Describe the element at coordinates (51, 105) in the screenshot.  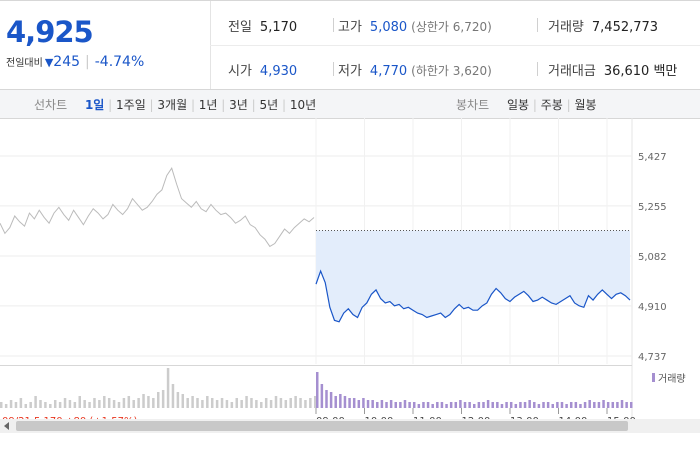
I see `line-chart-label: 선차트` at that location.